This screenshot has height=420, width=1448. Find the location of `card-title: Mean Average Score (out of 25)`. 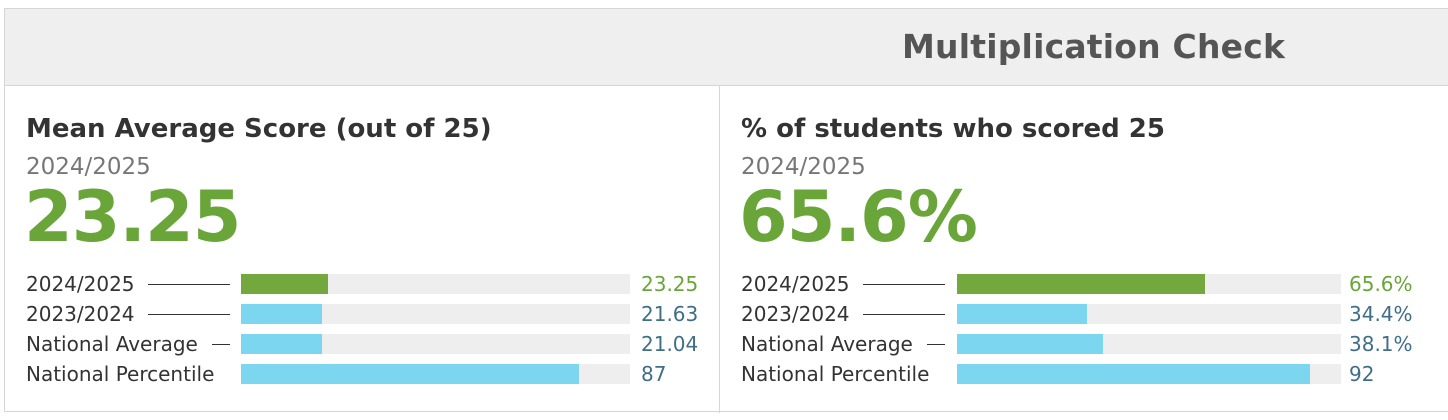

card-title: Mean Average Score (out of 25) is located at coordinates (259, 129).